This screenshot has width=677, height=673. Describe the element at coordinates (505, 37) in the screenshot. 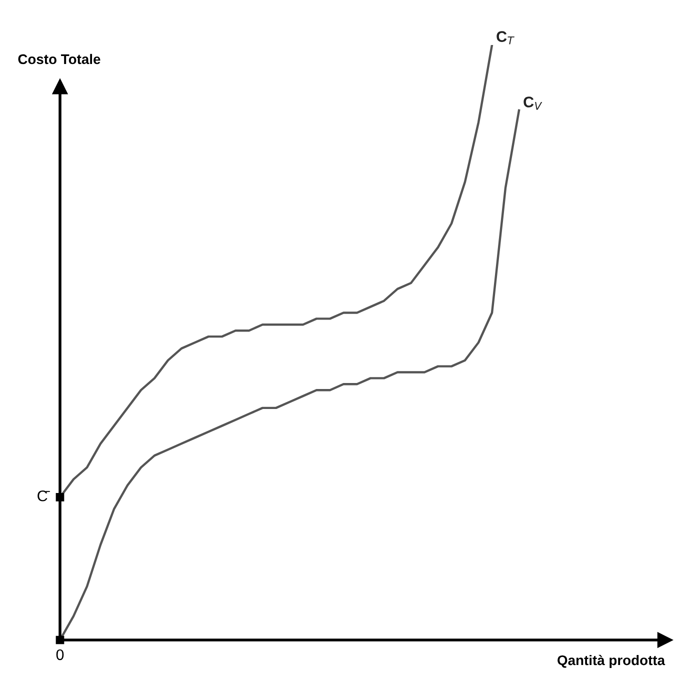

I see `series-label: C$_{T}$` at that location.